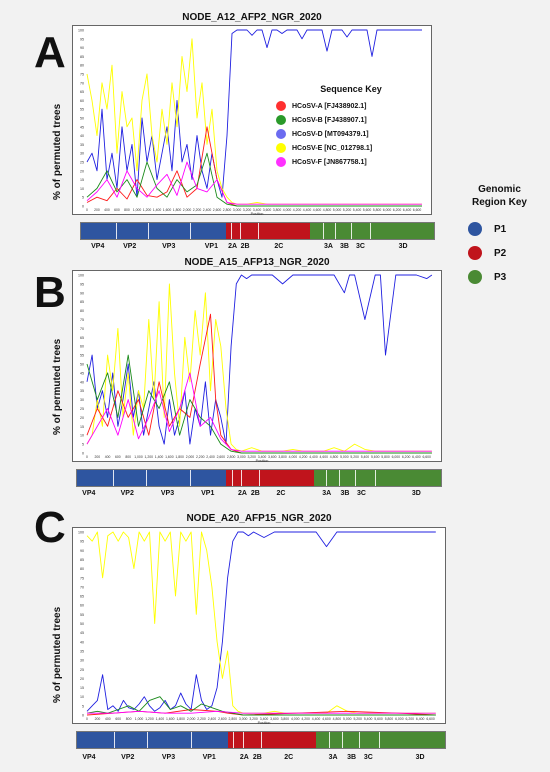 This screenshot has width=550, height=772. What do you see at coordinates (351, 106) in the screenshot?
I see `sequence-key-item: HCoSV-A [FJ438902.1]` at bounding box center [351, 106].